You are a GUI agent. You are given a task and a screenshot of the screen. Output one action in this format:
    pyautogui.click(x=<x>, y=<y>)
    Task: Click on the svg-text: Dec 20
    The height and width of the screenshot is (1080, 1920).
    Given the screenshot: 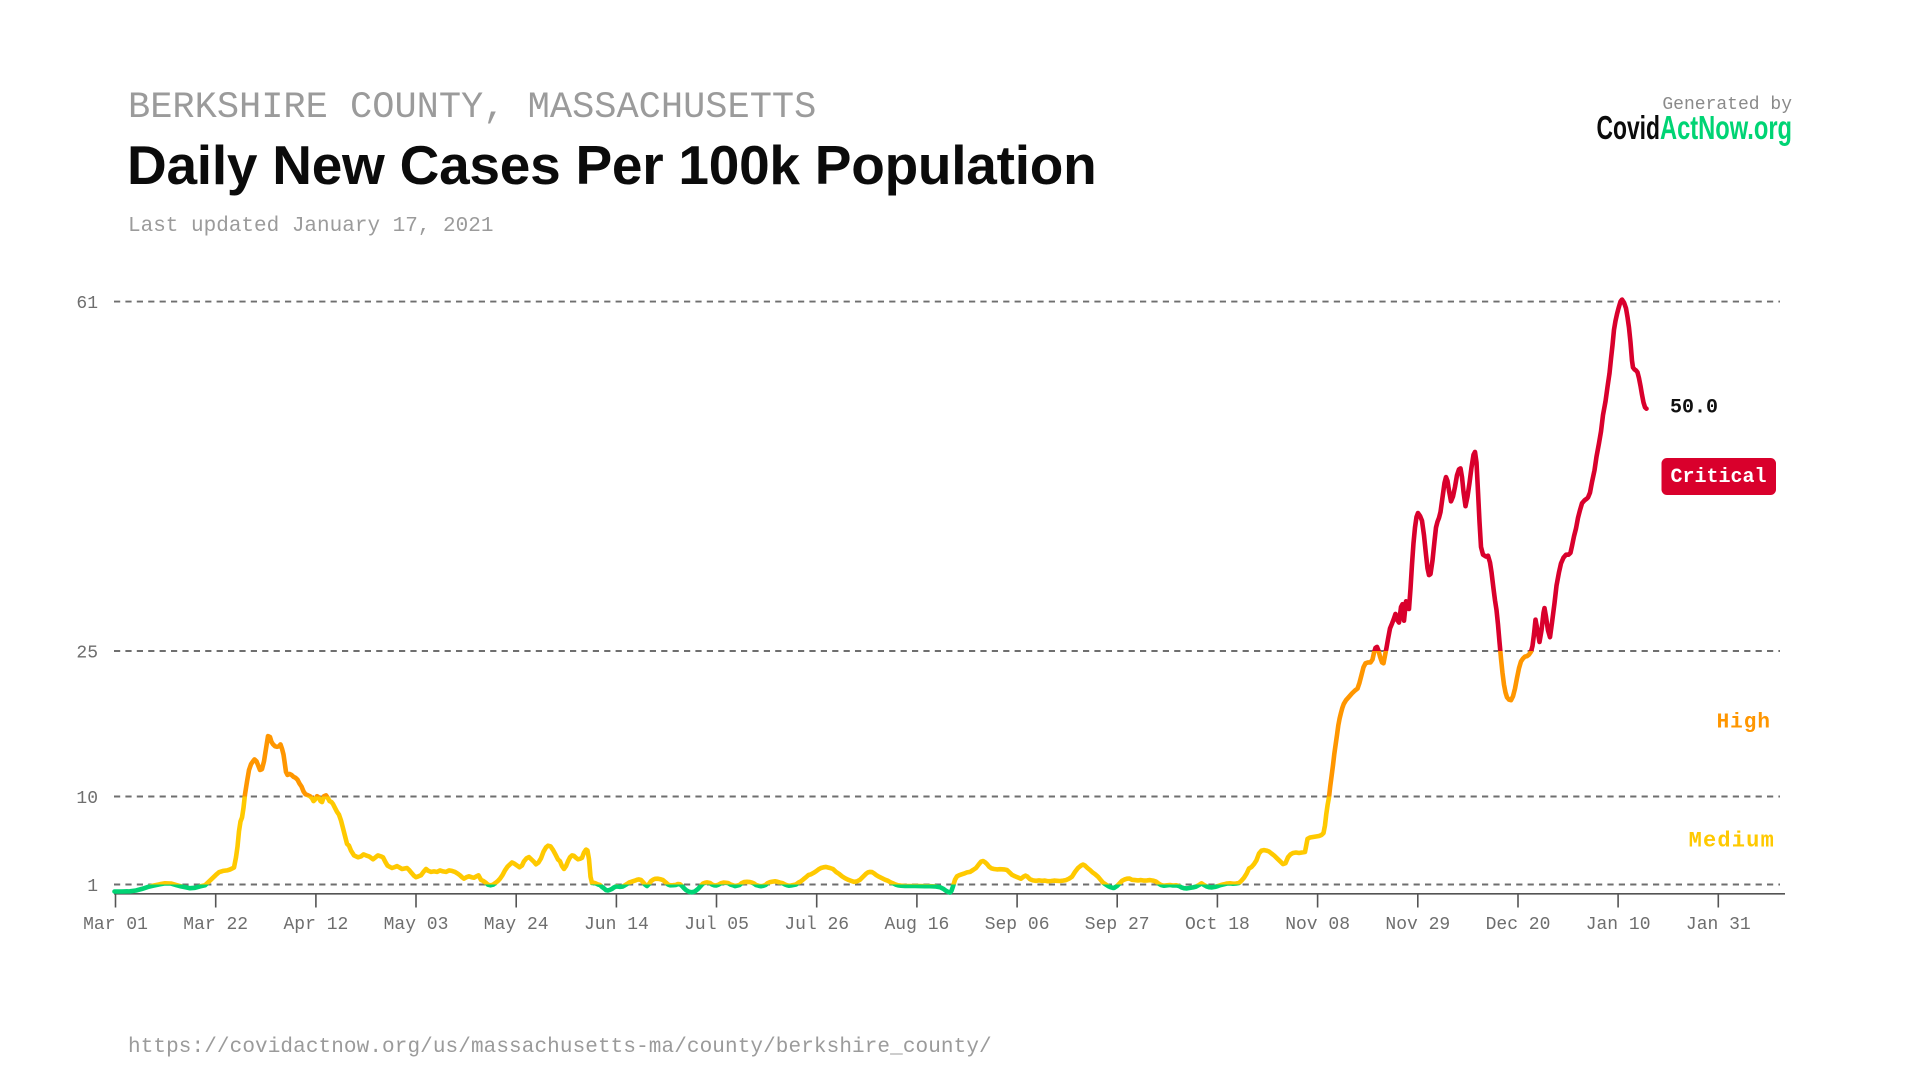 What is the action you would take?
    pyautogui.click(x=1518, y=925)
    